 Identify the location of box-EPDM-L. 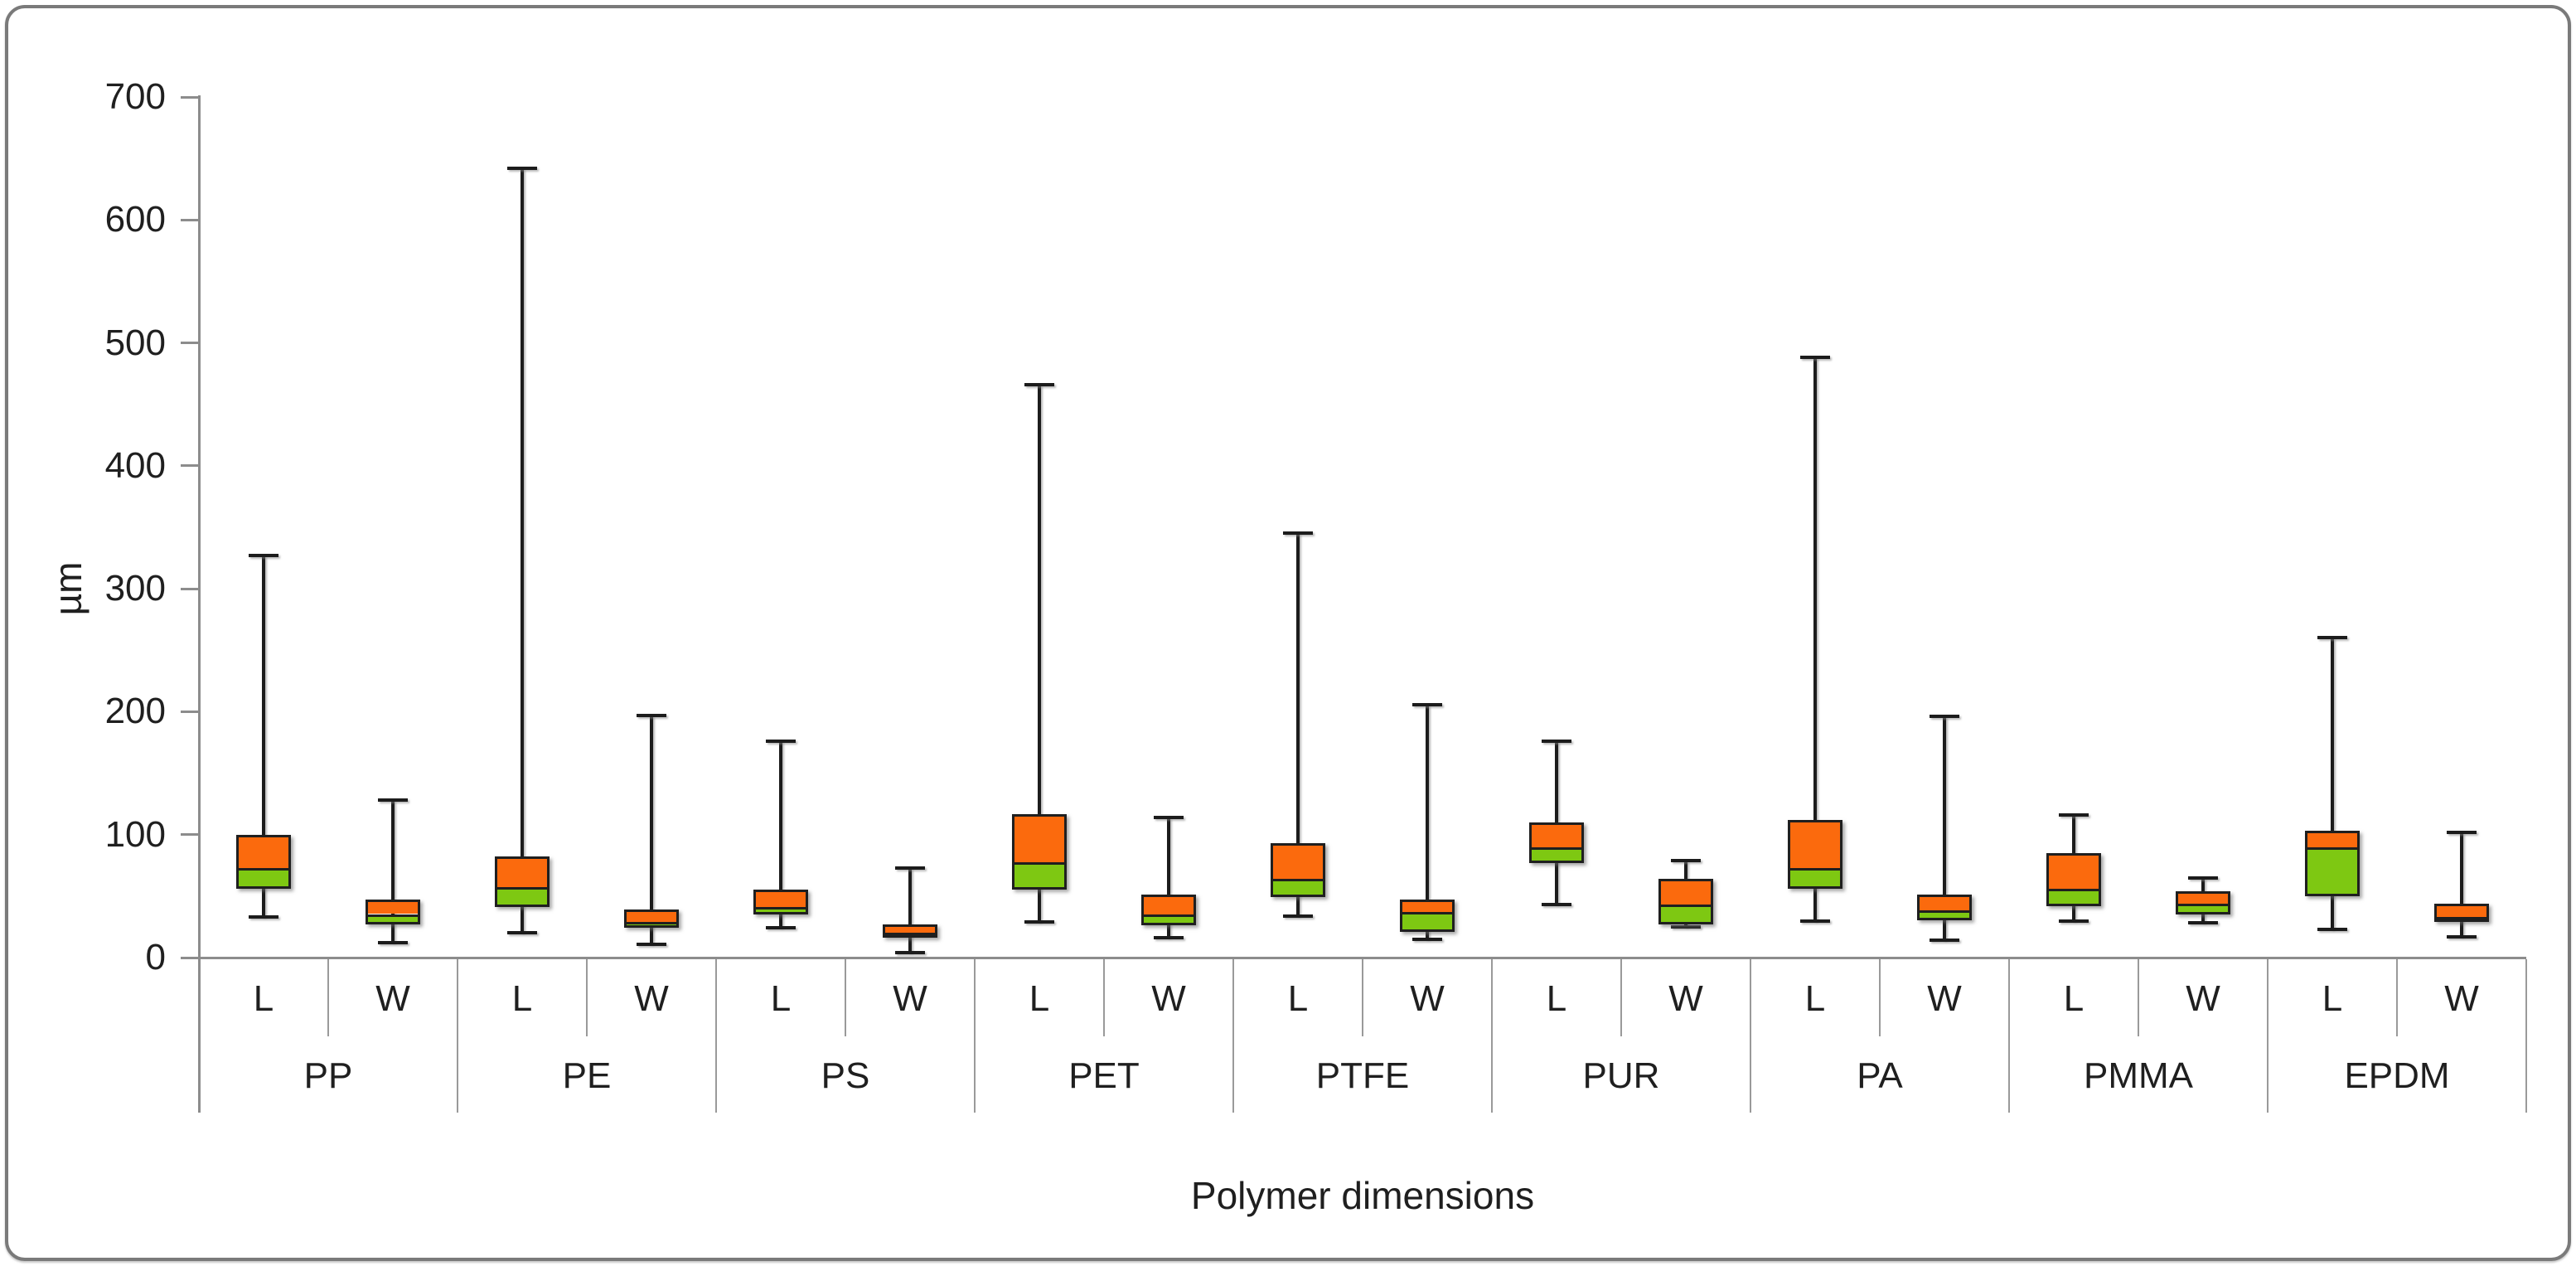
(2332, 863).